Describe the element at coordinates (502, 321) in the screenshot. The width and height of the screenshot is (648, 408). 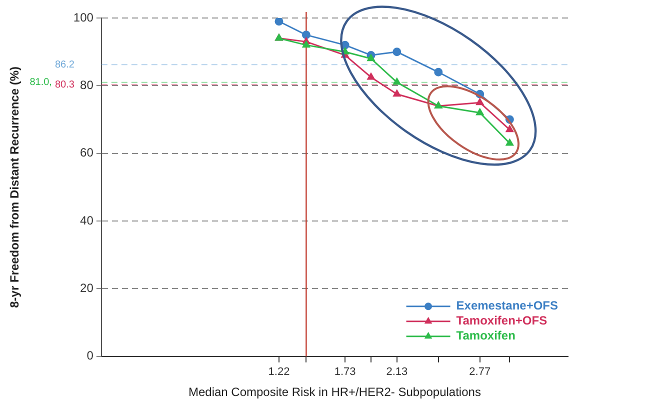
I see `legend-label: Tamoxifen+OFS` at that location.